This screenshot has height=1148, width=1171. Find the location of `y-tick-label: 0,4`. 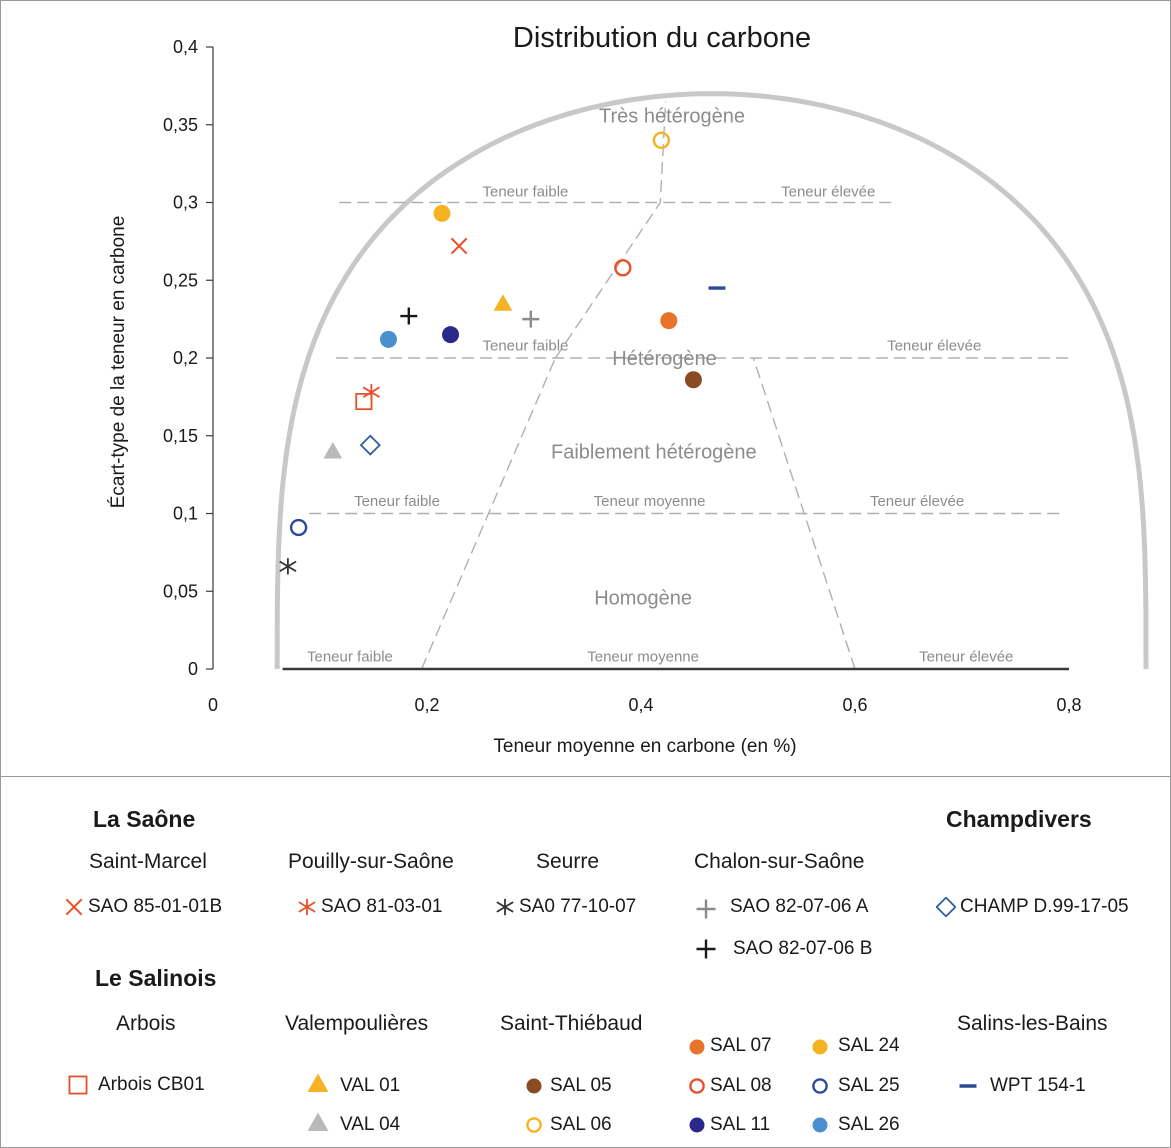

y-tick-label: 0,4 is located at coordinates (185, 47).